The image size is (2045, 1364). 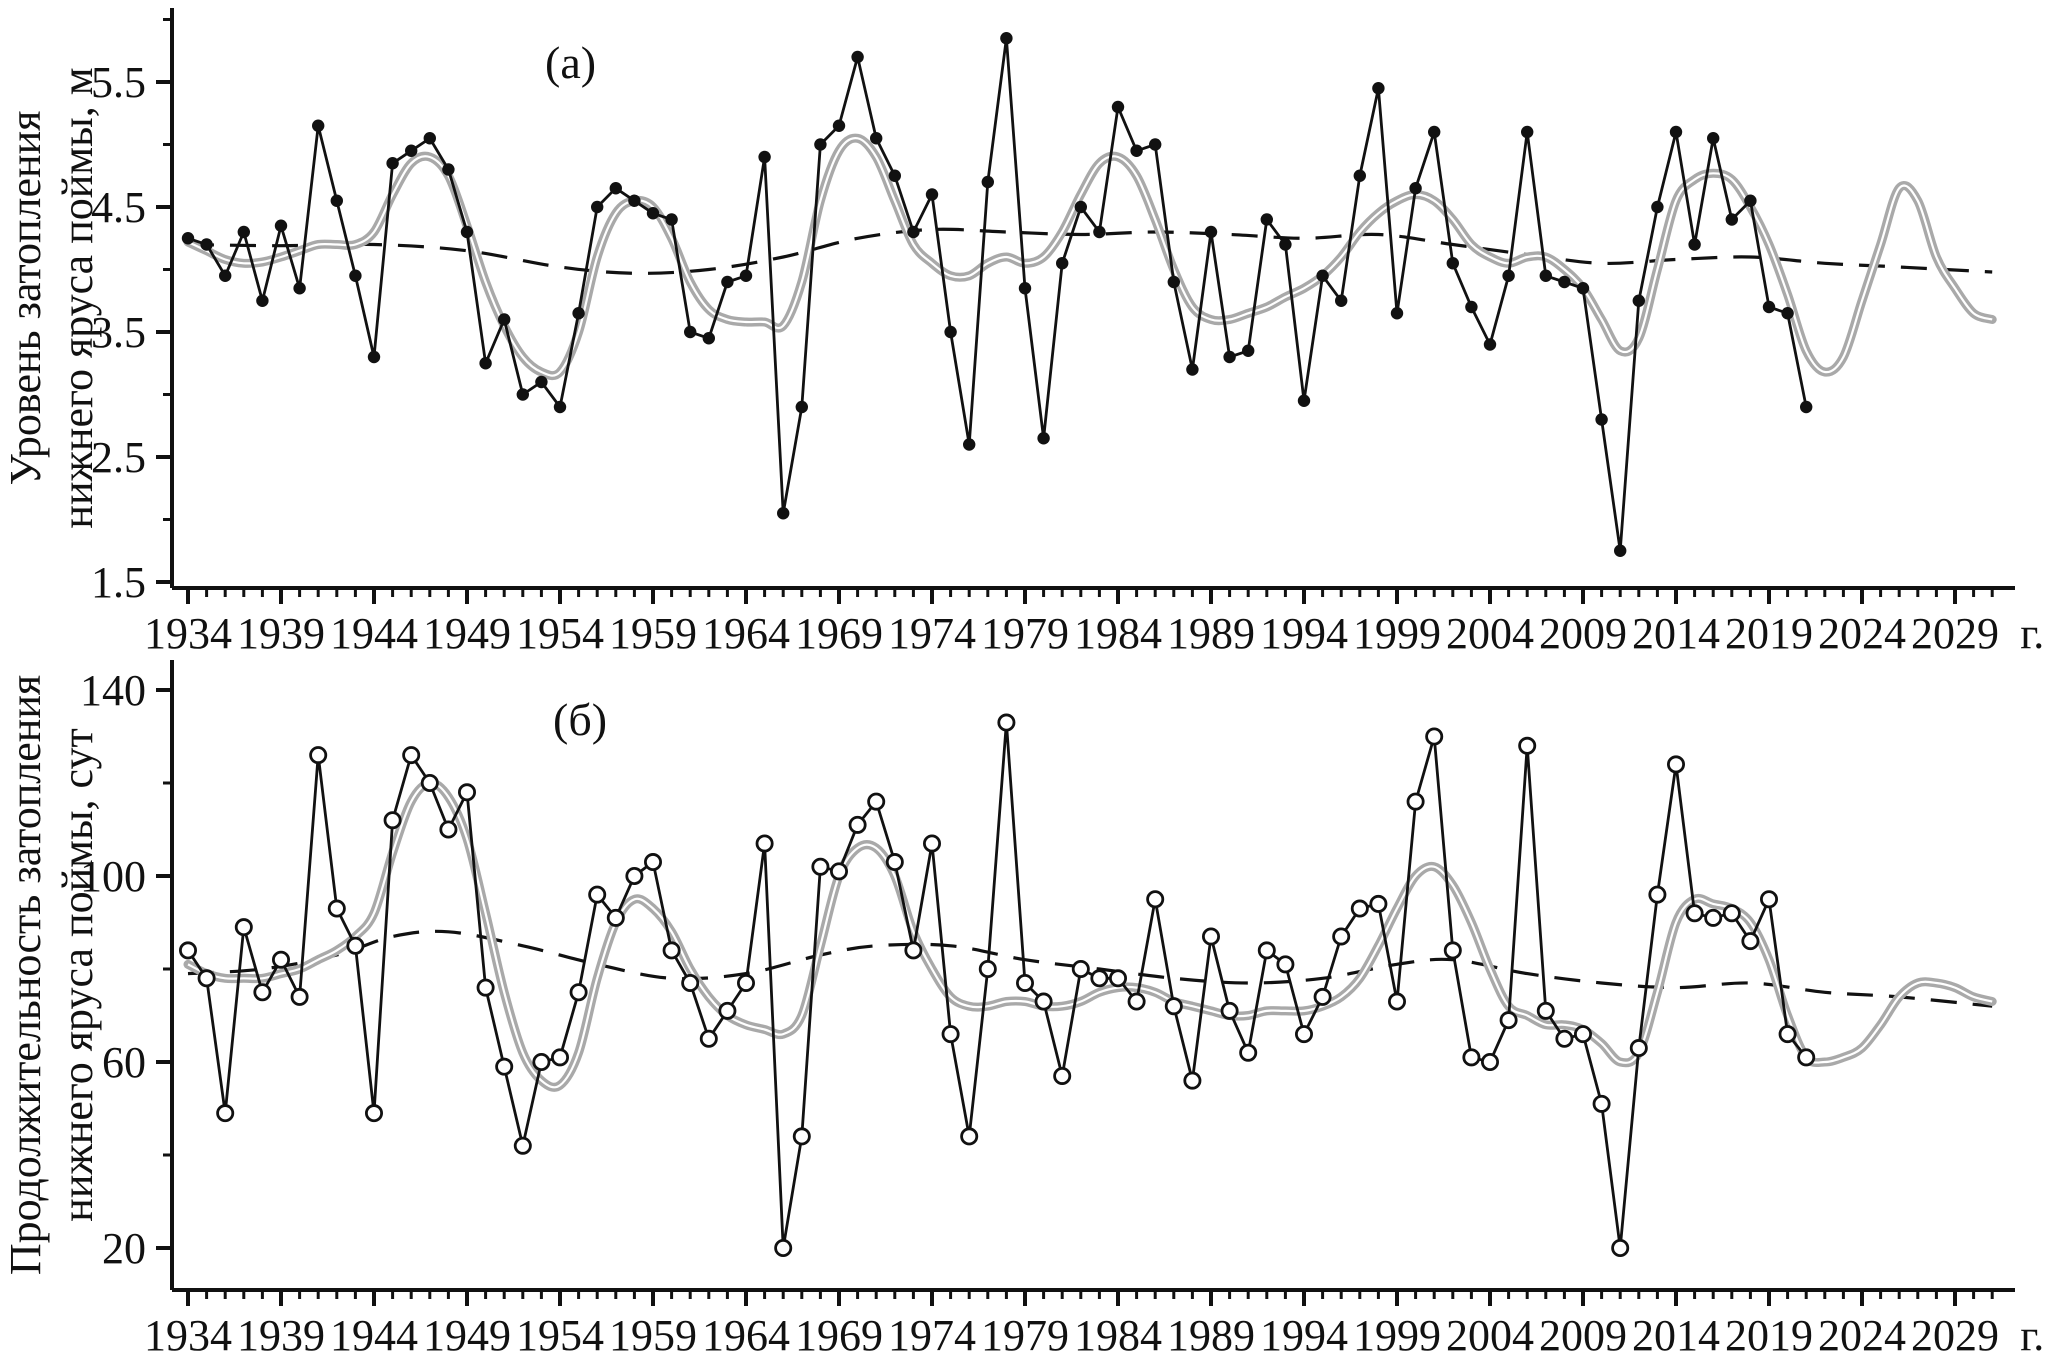 I want to click on x-tick-label: 2004, so click(x=1490, y=1335).